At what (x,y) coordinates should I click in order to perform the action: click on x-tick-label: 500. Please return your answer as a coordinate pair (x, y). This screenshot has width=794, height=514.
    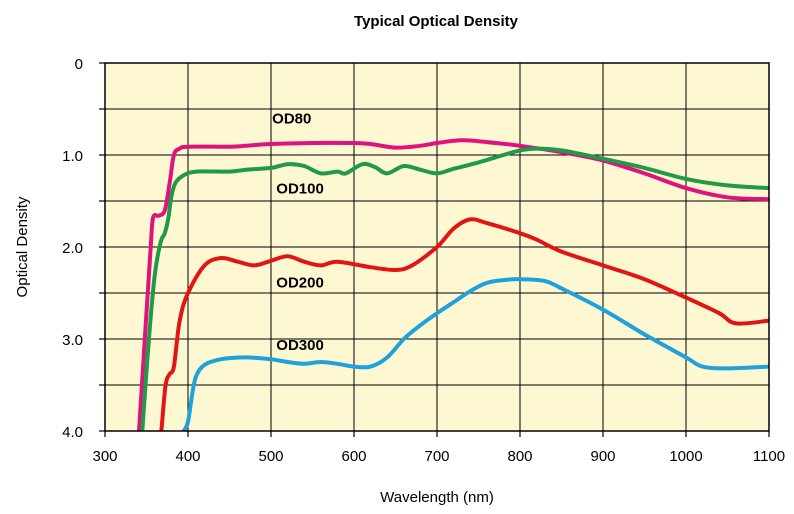
    Looking at the image, I should click on (270, 456).